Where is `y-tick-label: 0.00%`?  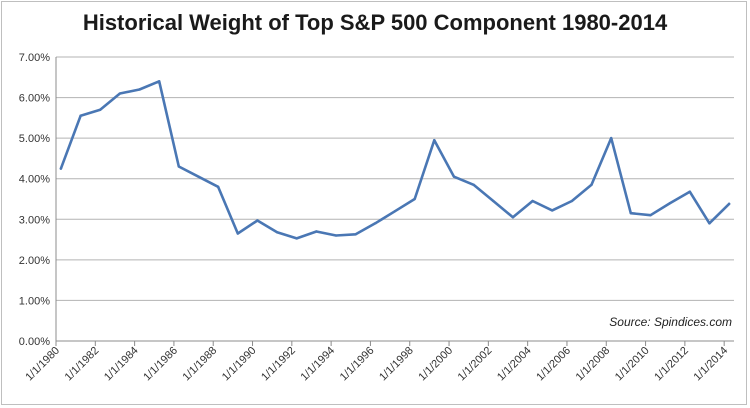 y-tick-label: 0.00% is located at coordinates (34, 342).